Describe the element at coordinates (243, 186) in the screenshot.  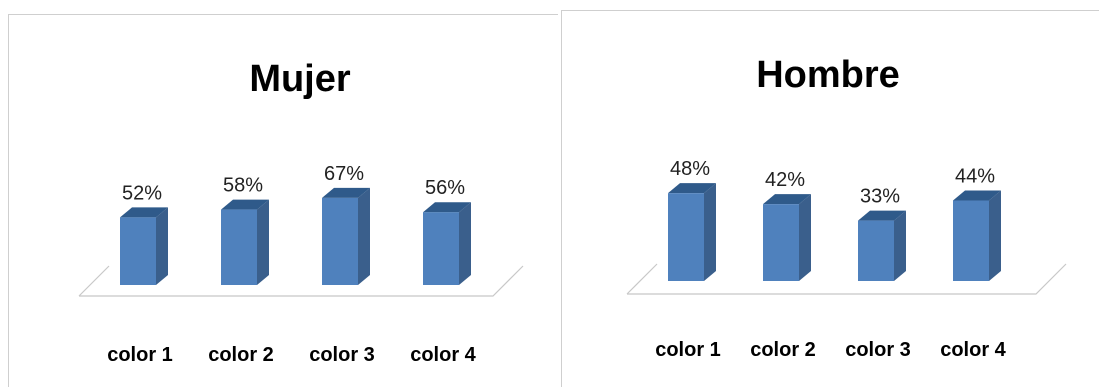
I see `data-label-mujer-2: 58%` at that location.